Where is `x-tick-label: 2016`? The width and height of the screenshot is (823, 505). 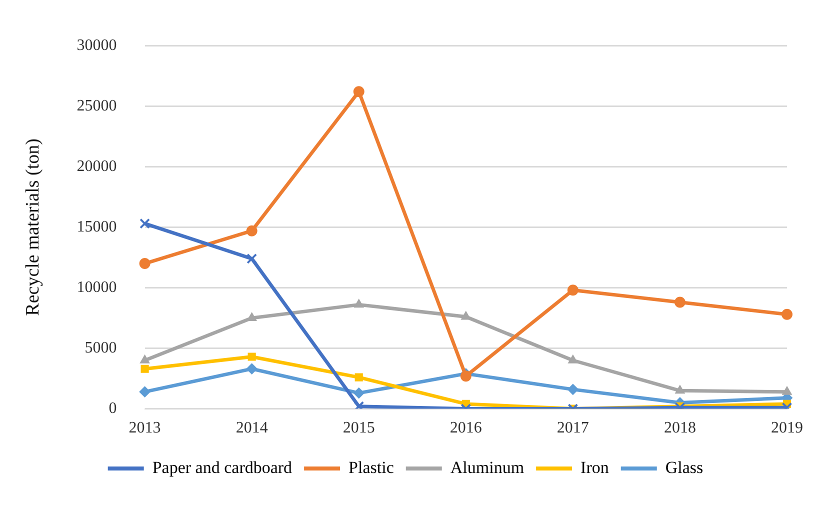 x-tick-label: 2016 is located at coordinates (466, 428).